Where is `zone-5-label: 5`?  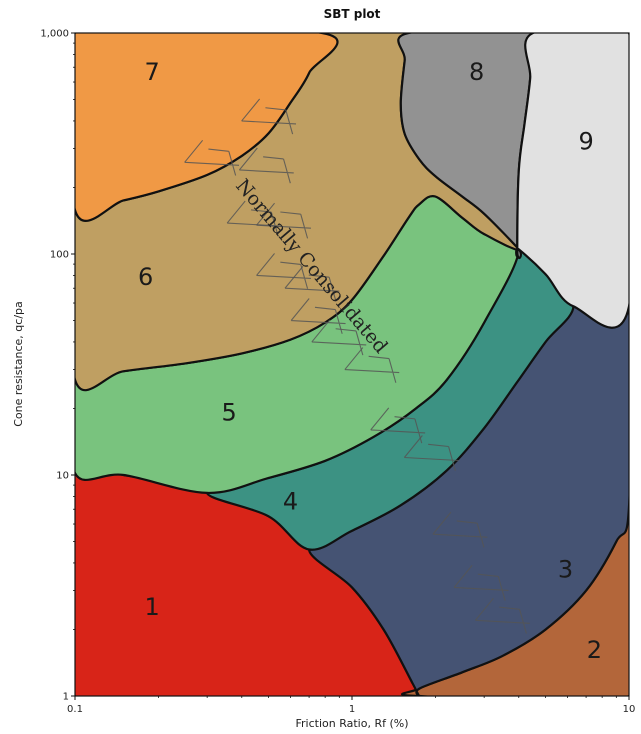
zone-5-label: 5 is located at coordinates (228, 412).